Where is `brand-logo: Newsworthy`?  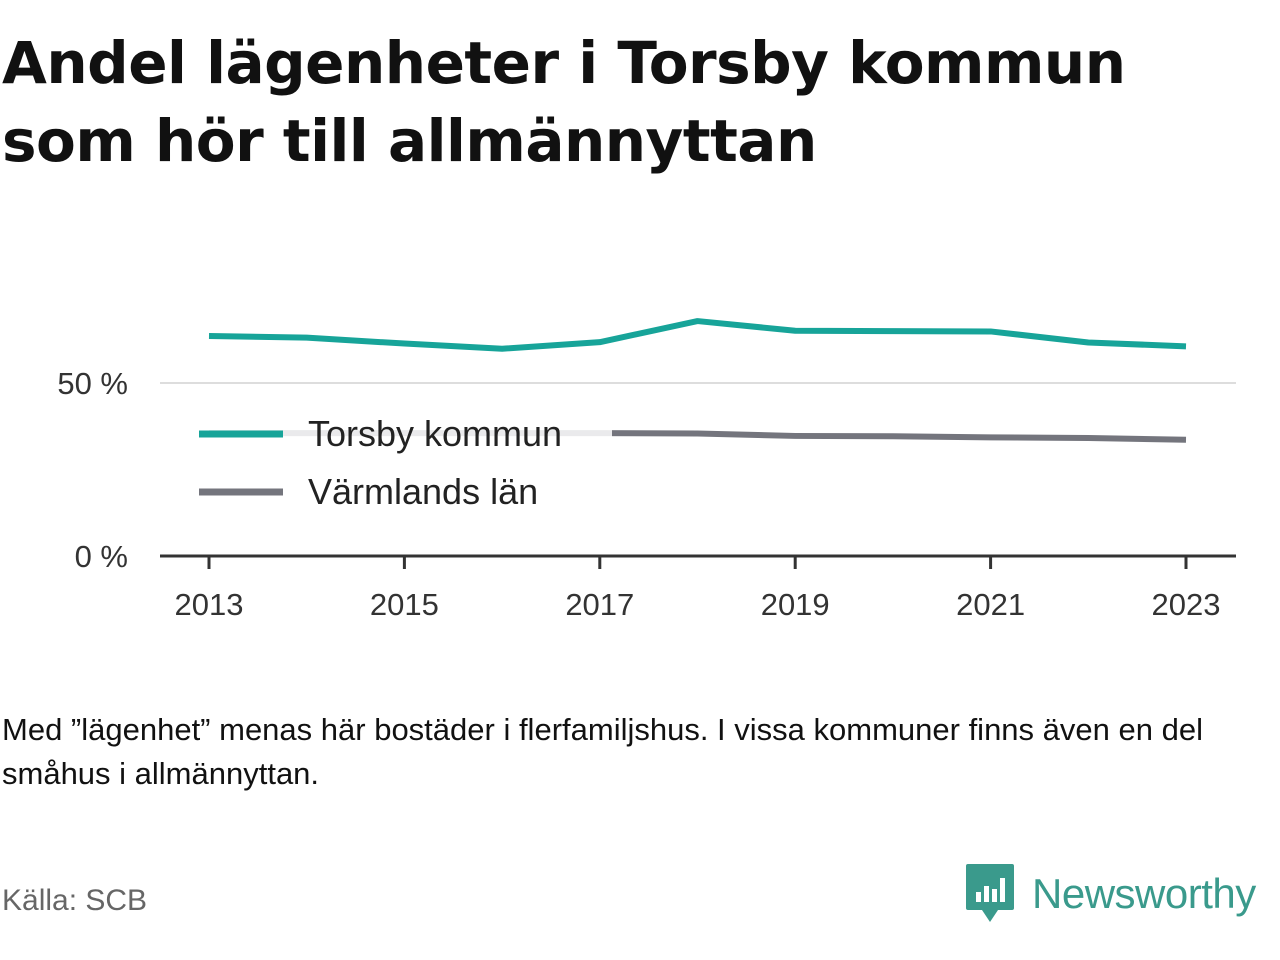 brand-logo: Newsworthy is located at coordinates (1110, 894).